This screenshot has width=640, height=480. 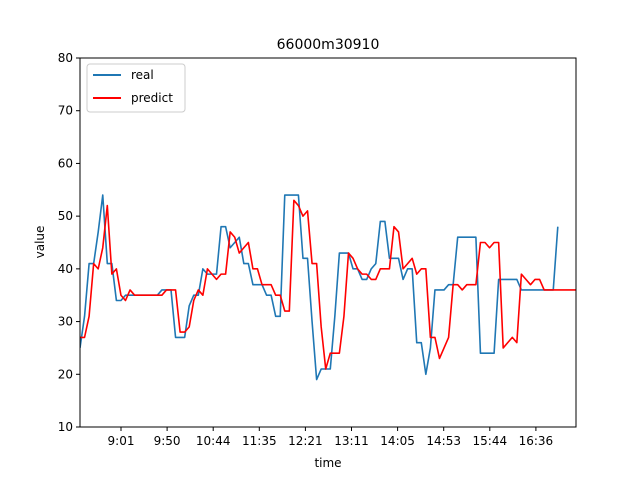 I want to click on y-tick-label: 40, so click(x=65, y=269).